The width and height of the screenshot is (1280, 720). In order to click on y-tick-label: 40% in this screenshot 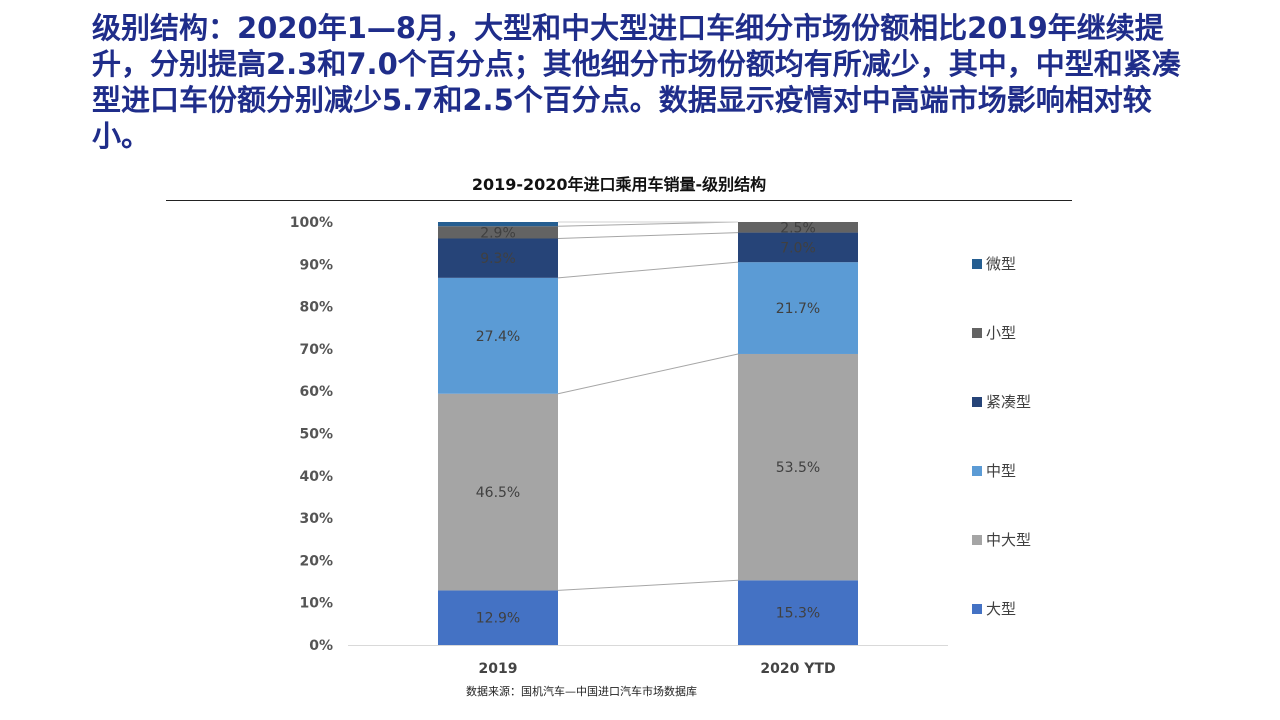, I will do `click(316, 477)`.